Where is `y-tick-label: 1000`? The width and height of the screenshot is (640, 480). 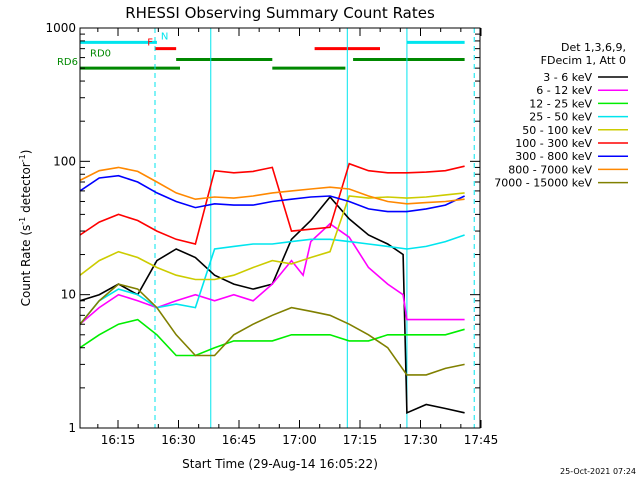
y-tick-label: 1000 is located at coordinates (60, 28).